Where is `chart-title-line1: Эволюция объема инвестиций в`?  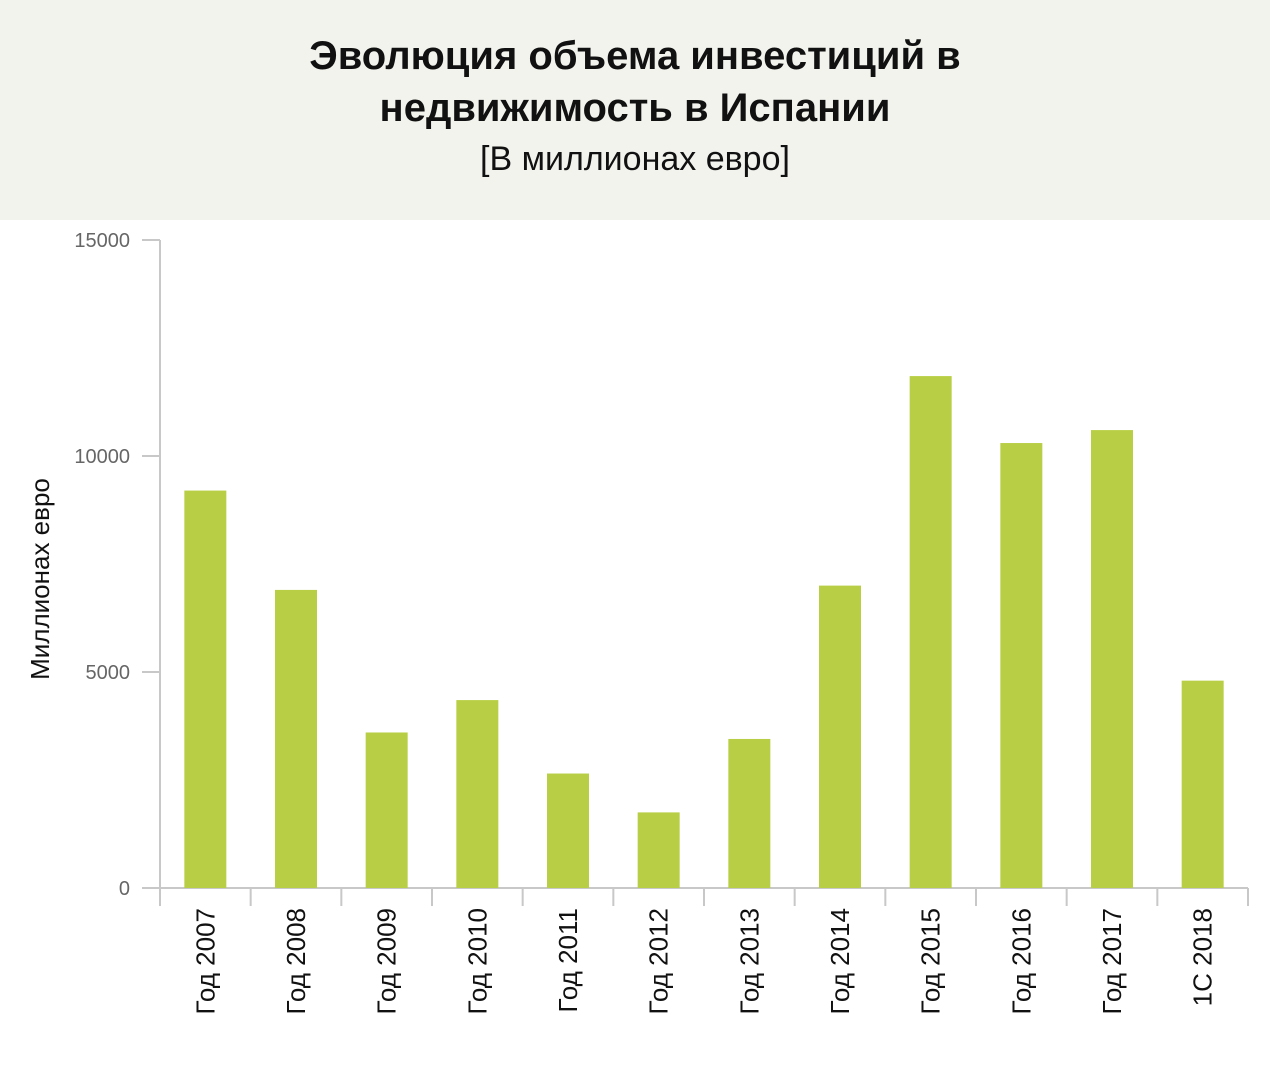 chart-title-line1: Эволюция объема инвестиций в is located at coordinates (635, 56).